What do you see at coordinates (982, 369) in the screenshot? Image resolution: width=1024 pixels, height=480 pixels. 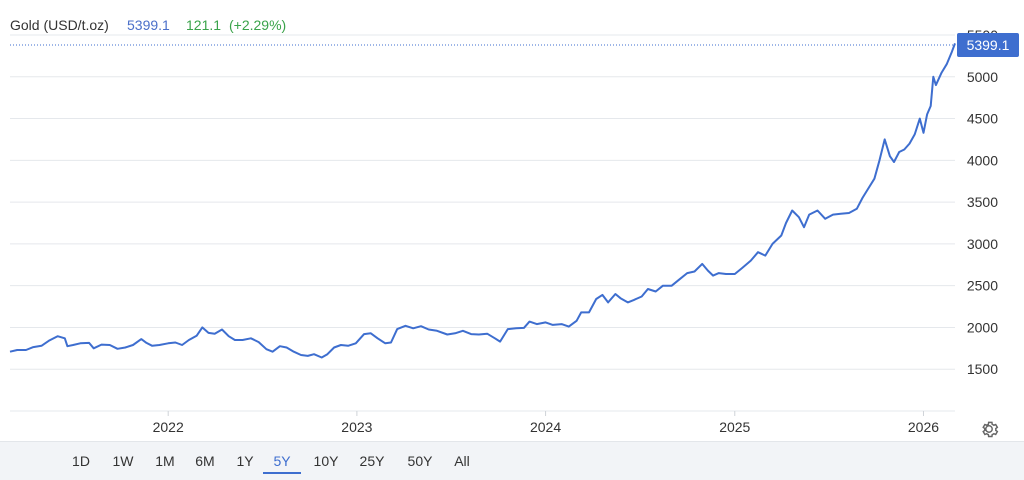 I see `y-tick-label: 1500` at bounding box center [982, 369].